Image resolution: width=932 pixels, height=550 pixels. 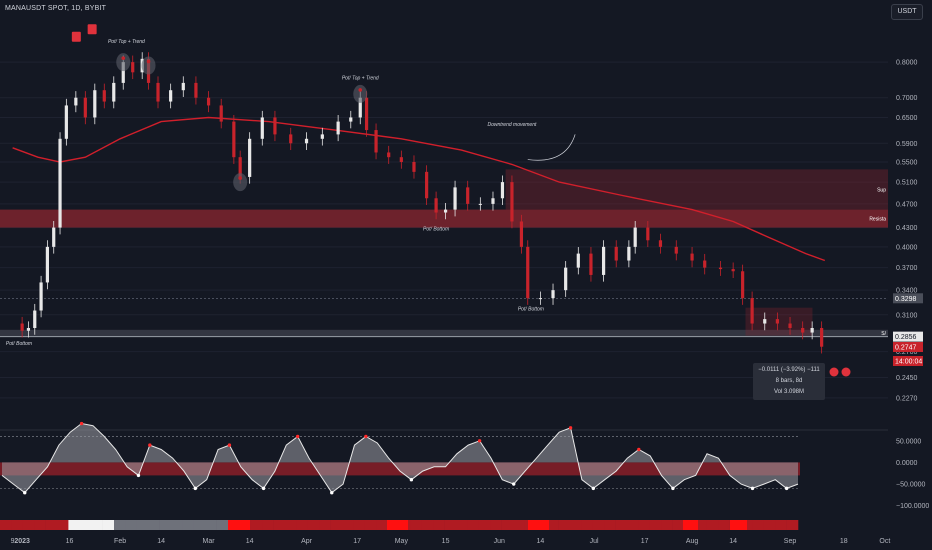 I want to click on time-tick-label: 9, so click(x=13, y=541).